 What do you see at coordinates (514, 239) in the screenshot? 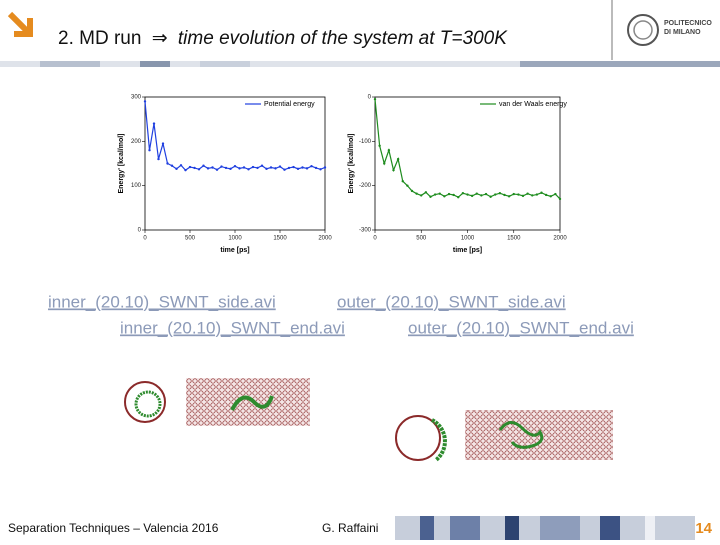
I see `x-tick-label: 1500` at bounding box center [514, 239].